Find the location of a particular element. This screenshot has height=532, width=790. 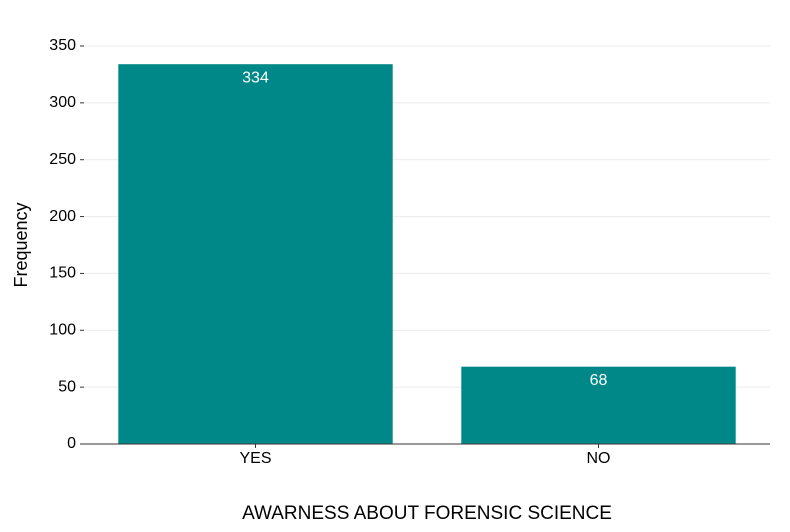

y-tick-label: 350 is located at coordinates (62, 45).